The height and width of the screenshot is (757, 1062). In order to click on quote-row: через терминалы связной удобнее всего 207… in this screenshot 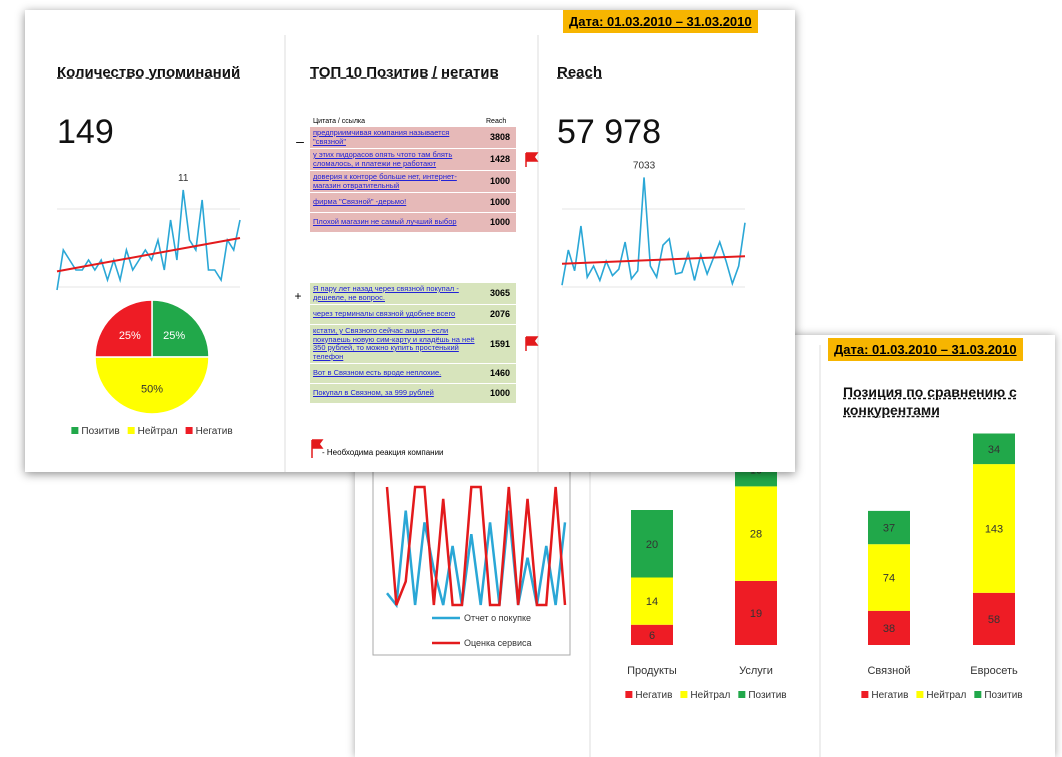, I will do `click(413, 314)`.